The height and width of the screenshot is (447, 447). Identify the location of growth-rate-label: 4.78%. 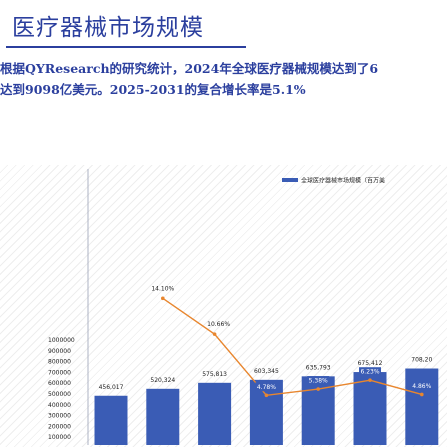
(266, 387).